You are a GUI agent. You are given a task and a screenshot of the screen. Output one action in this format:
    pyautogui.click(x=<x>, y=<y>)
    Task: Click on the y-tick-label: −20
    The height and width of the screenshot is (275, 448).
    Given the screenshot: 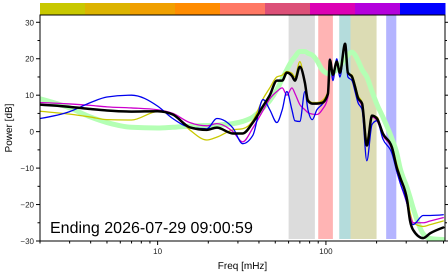 What is the action you would take?
    pyautogui.click(x=27, y=205)
    